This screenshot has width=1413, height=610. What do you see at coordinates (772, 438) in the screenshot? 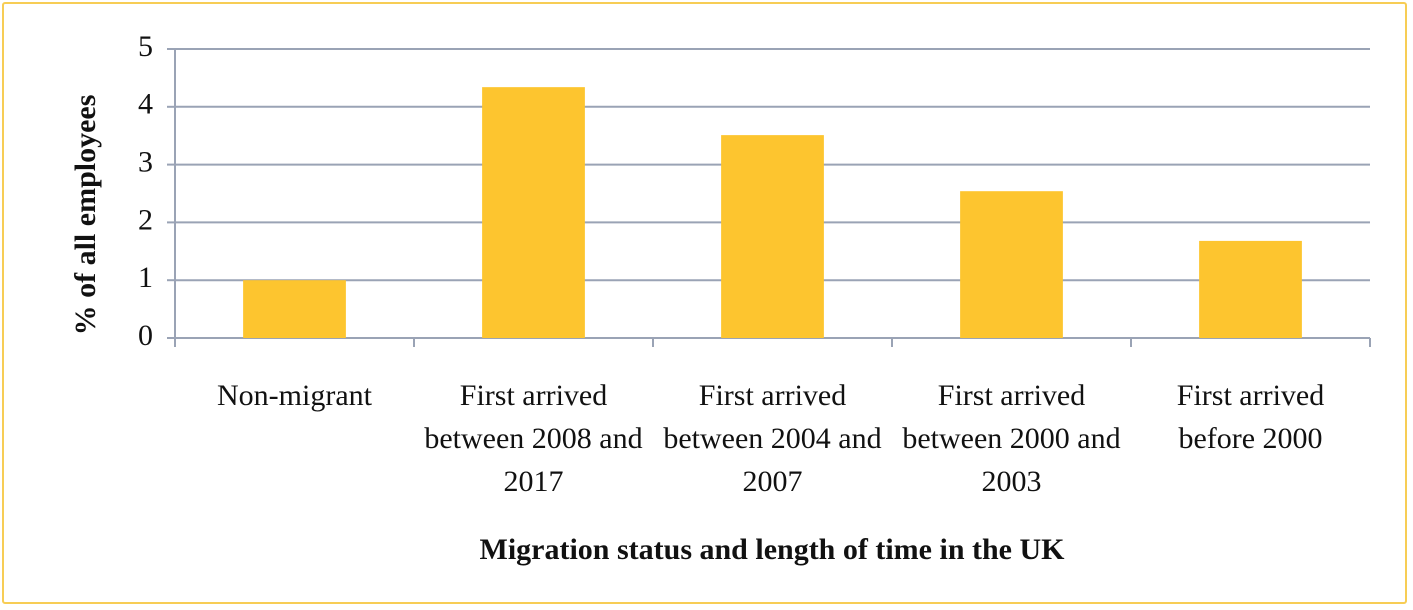
I see `x-tick-label: First arrived between 2004 and 2007` at bounding box center [772, 438].